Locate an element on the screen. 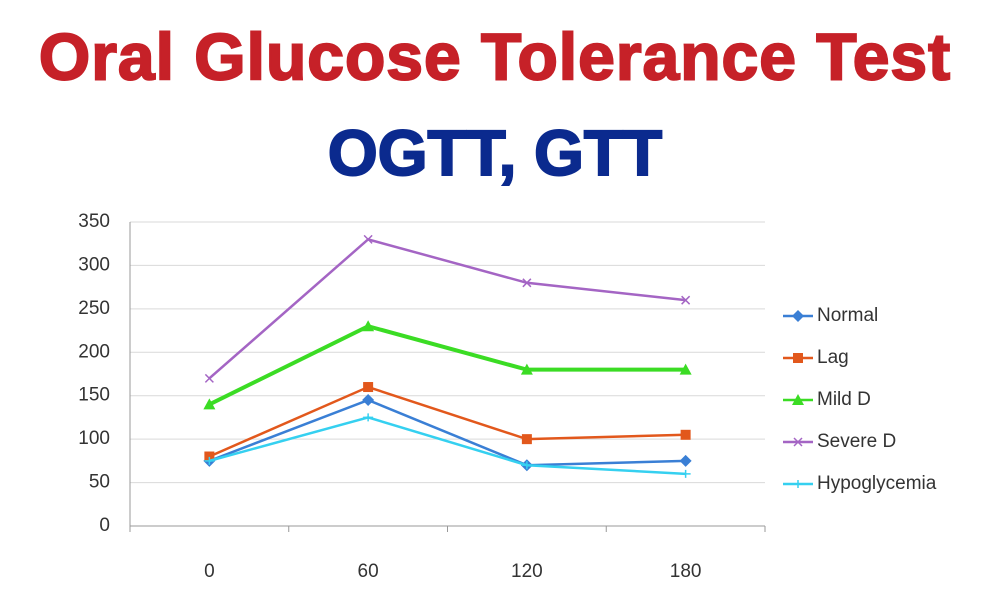 Image resolution: width=1000 pixels, height=600 pixels. chart-subtitle: OGTT, GTT is located at coordinates (495, 153).